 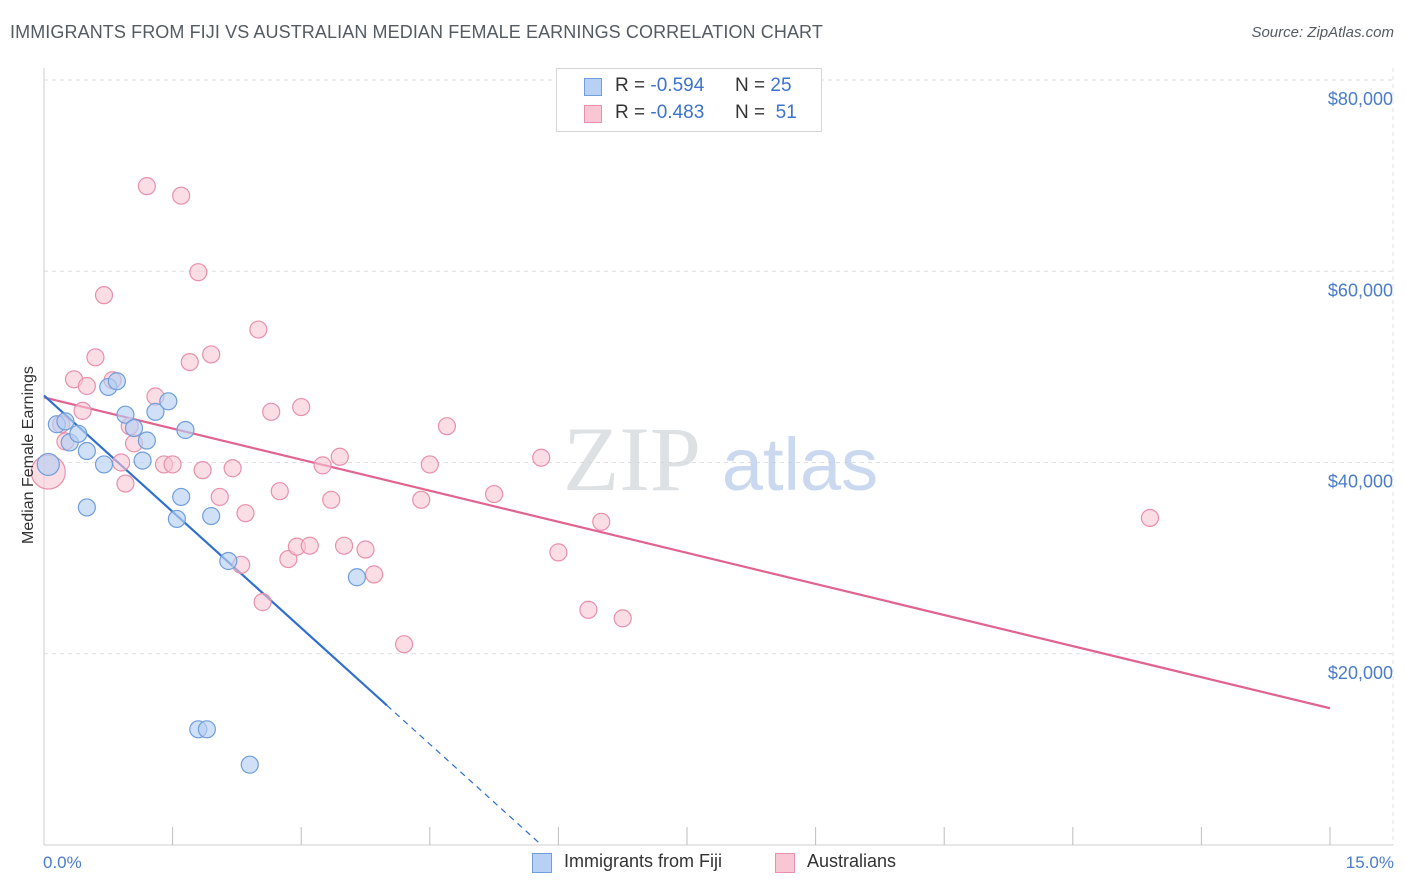 What do you see at coordinates (689, 100) in the screenshot?
I see `legend: R = -0.594 N = 25 R = -0.483 N = 51` at bounding box center [689, 100].